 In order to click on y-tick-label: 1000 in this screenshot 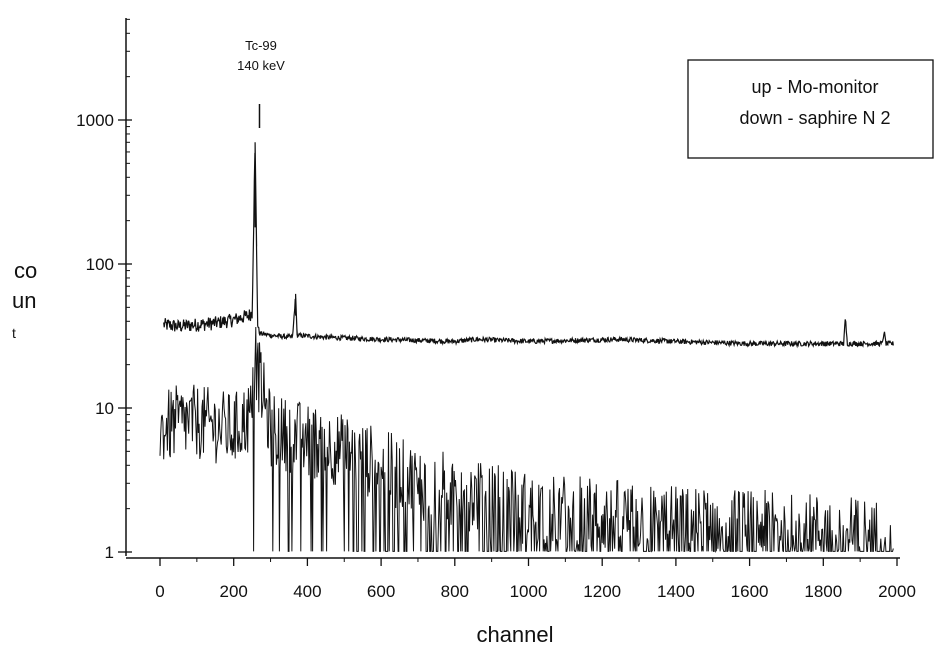, I will do `click(95, 120)`.